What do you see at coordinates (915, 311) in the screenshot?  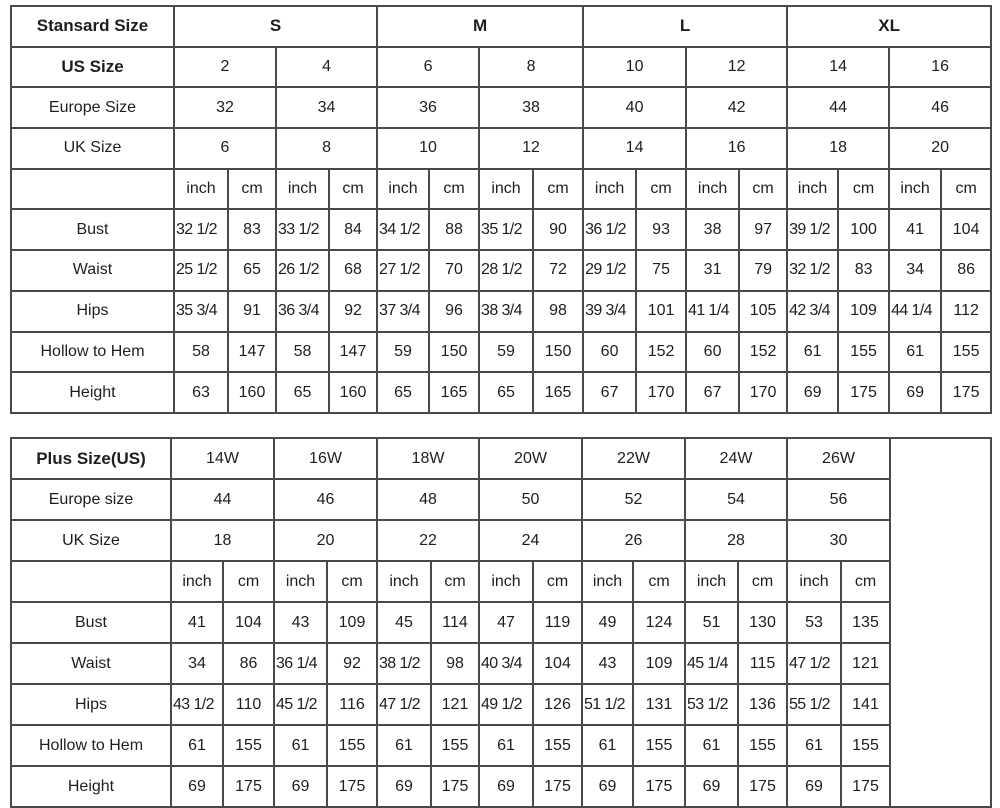 I see `measurement-value: 44 1/4` at bounding box center [915, 311].